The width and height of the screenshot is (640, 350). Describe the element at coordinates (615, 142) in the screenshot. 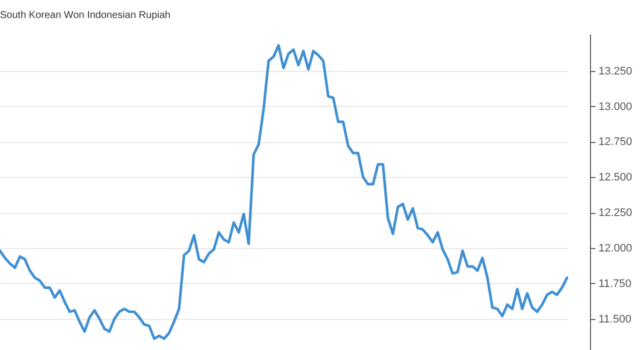

I see `y-tick-label: 12.750` at that location.